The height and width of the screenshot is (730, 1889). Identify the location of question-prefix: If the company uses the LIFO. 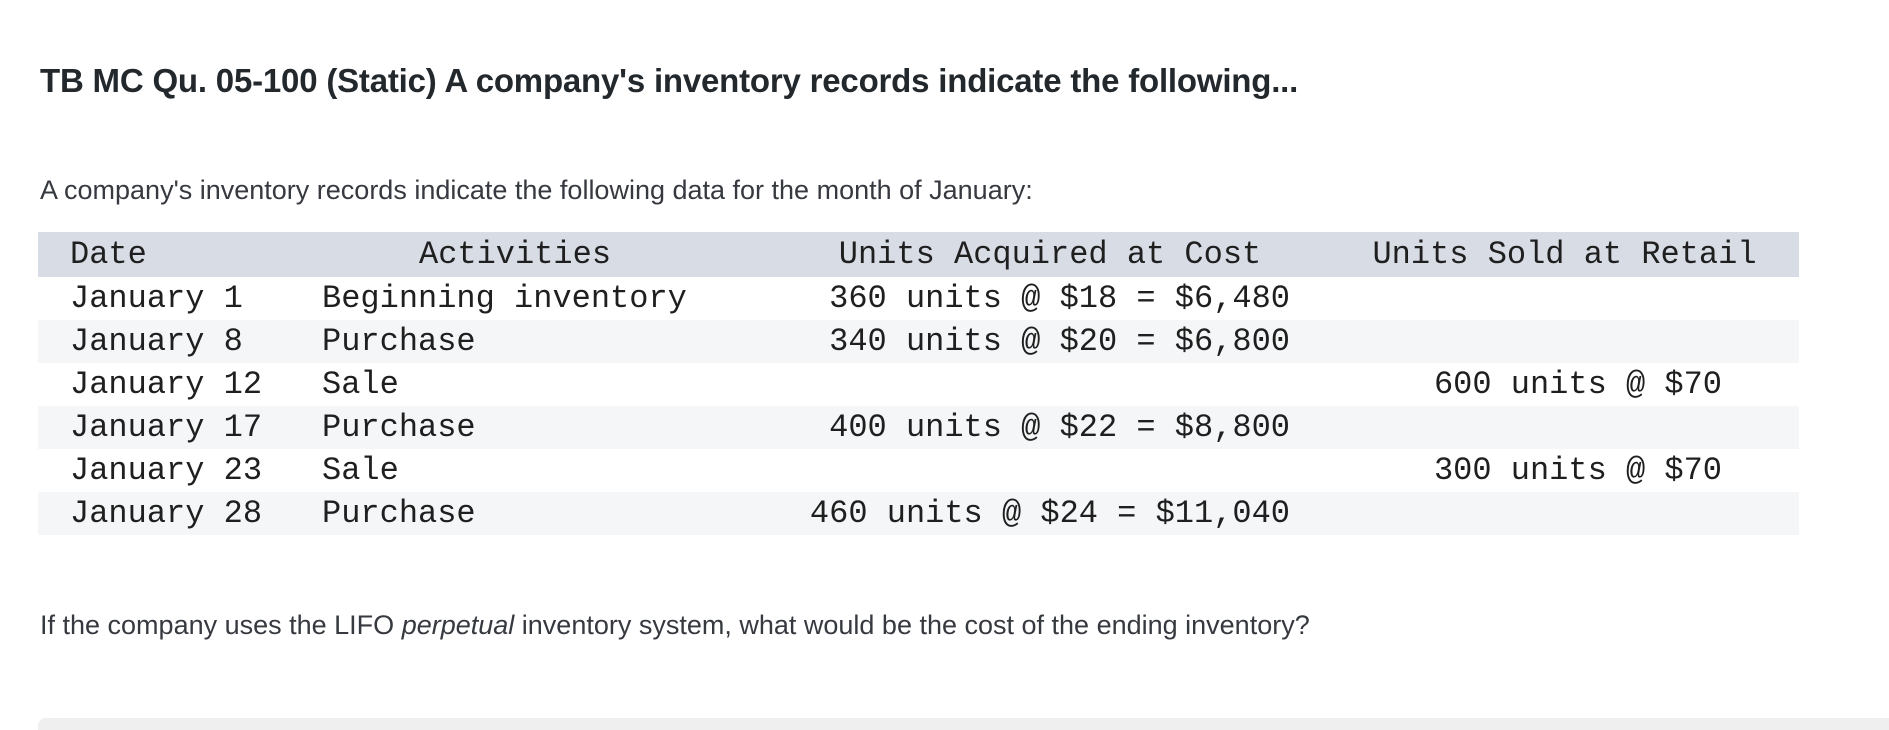
(221, 625).